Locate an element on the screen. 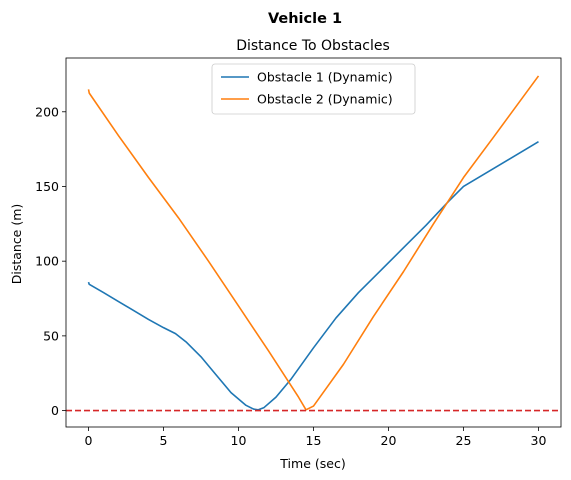  x-tick-label: 0 is located at coordinates (89, 440).